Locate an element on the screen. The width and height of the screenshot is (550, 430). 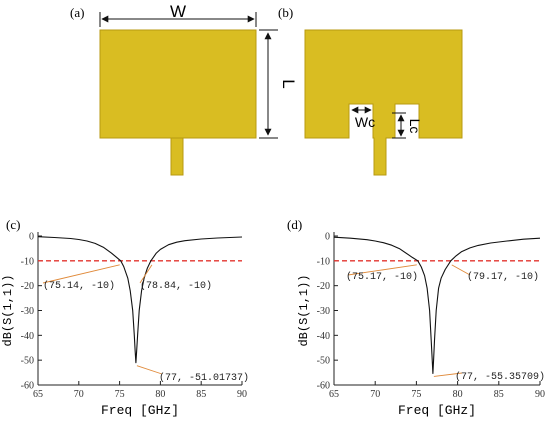
w-label: W is located at coordinates (178, 11).